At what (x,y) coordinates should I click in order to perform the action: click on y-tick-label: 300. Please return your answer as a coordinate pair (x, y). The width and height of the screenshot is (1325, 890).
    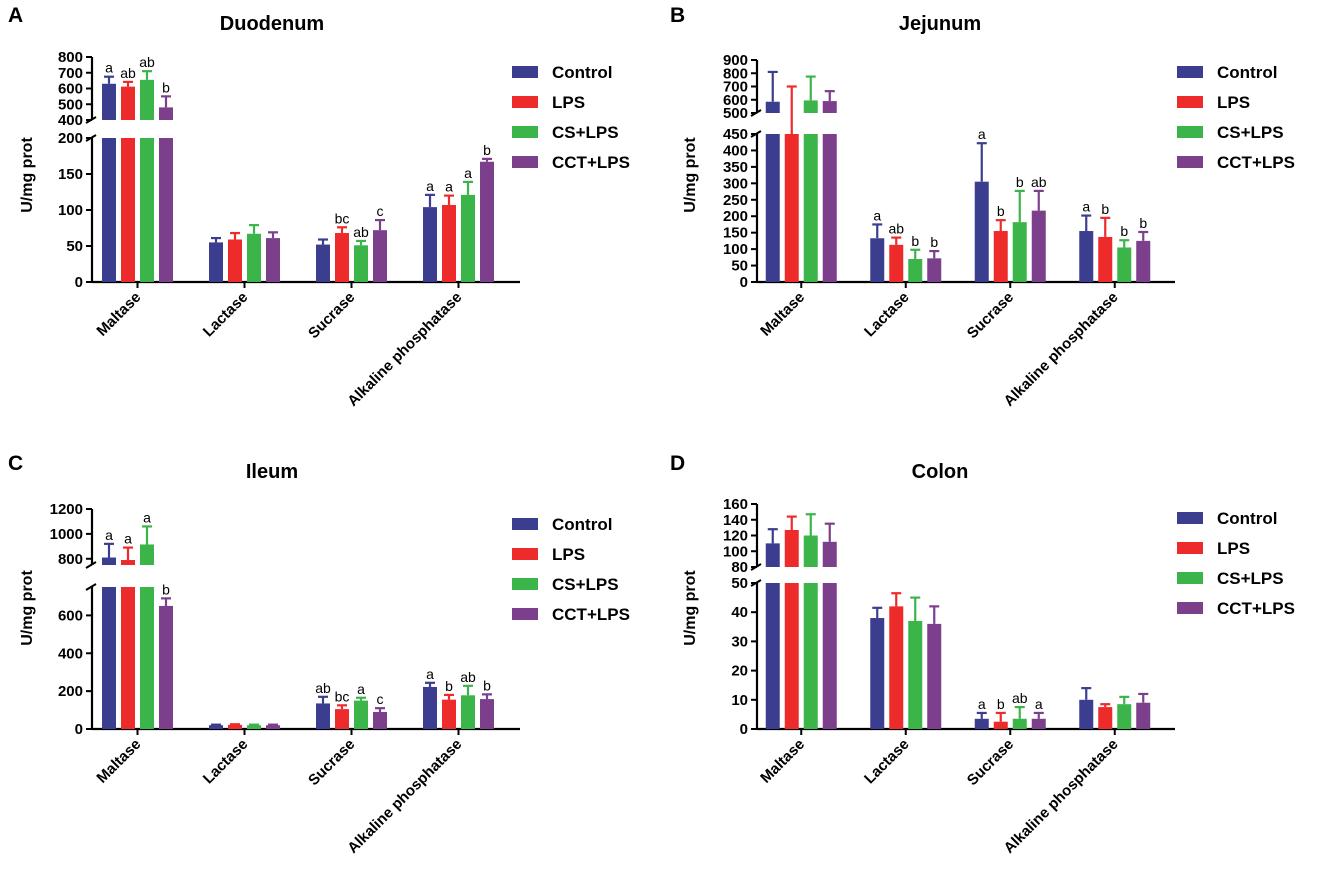
    Looking at the image, I should click on (735, 183).